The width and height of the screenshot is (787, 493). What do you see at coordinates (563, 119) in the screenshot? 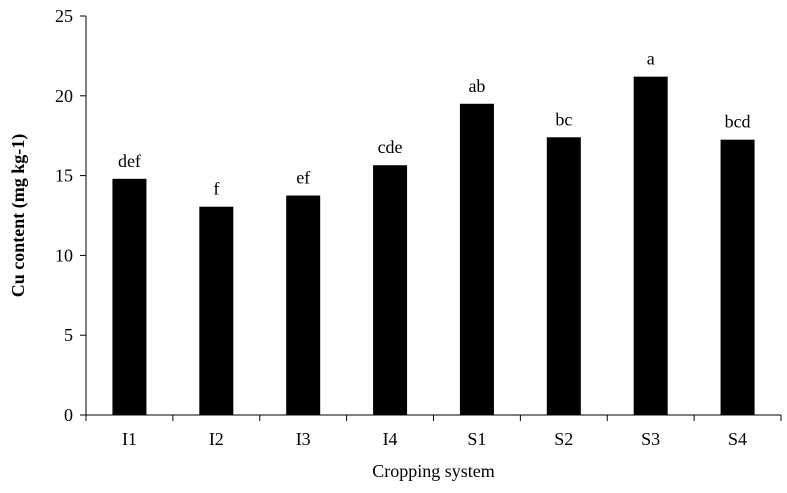
I see `significance-label: bc` at bounding box center [563, 119].